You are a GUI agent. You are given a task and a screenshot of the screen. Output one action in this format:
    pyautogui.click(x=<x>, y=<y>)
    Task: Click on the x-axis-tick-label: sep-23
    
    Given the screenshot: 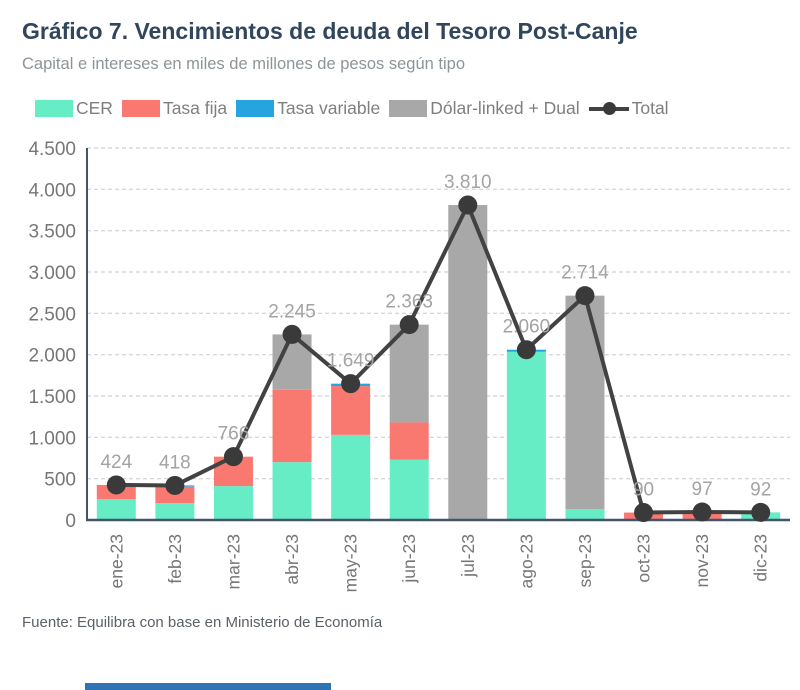 What is the action you would take?
    pyautogui.click(x=585, y=561)
    